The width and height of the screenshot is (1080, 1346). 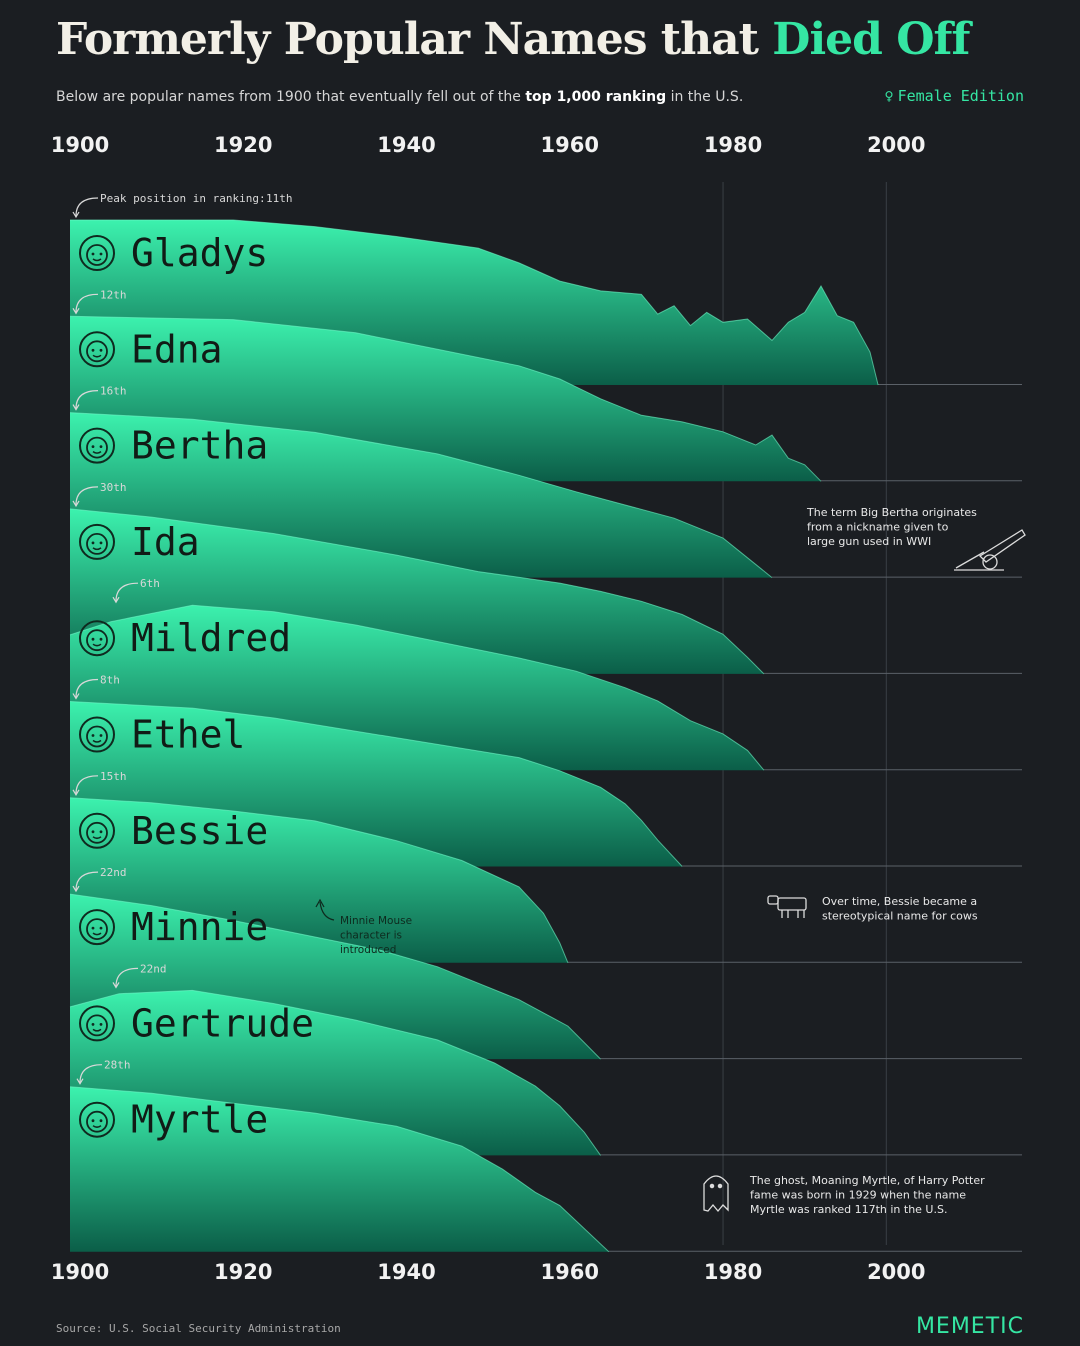 I want to click on annotation-line: Myrtle was ranked 117th in the U.S., so click(x=848, y=1209).